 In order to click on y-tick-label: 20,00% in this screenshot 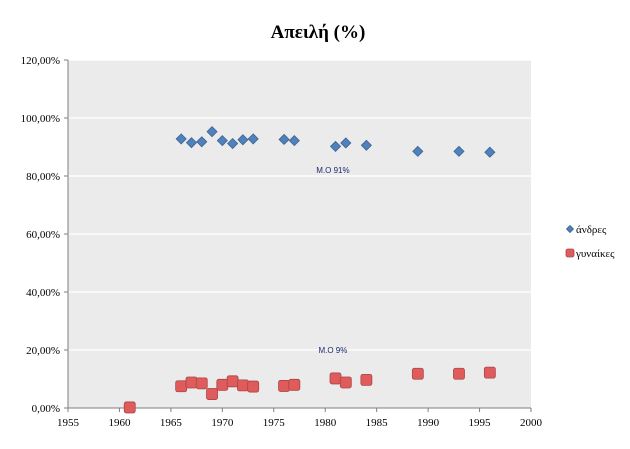, I will do `click(43, 351)`.